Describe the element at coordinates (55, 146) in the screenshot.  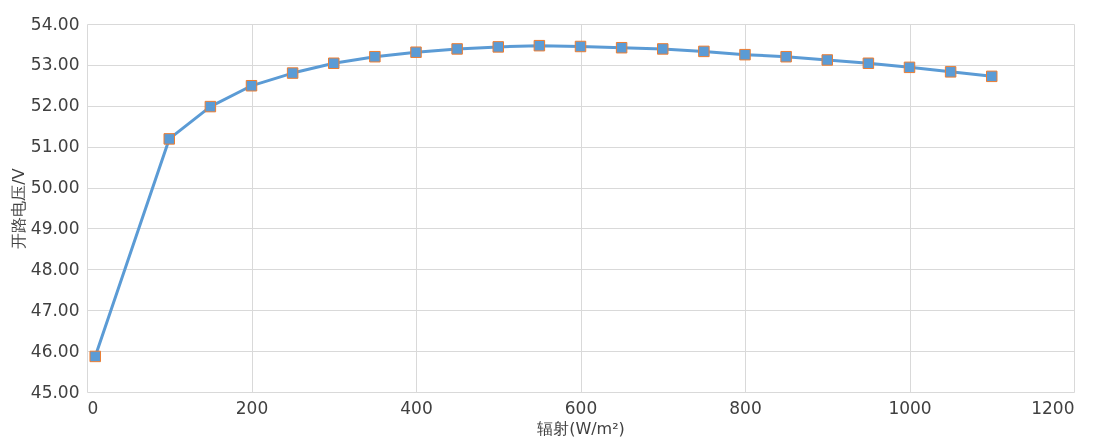
I see `y-tick-label: 51.00` at that location.